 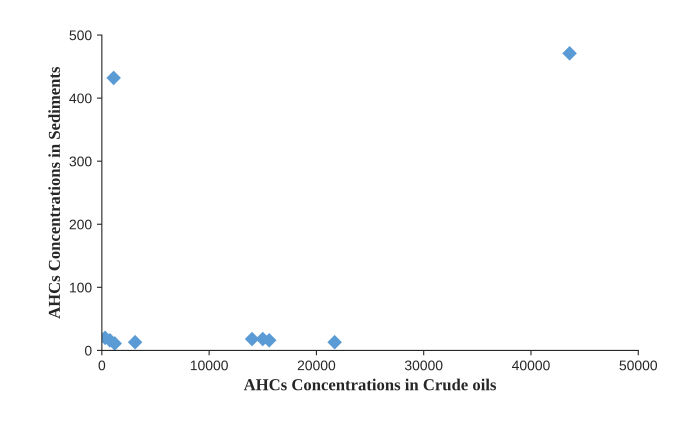 I want to click on x-tick-label: 0, so click(x=102, y=365).